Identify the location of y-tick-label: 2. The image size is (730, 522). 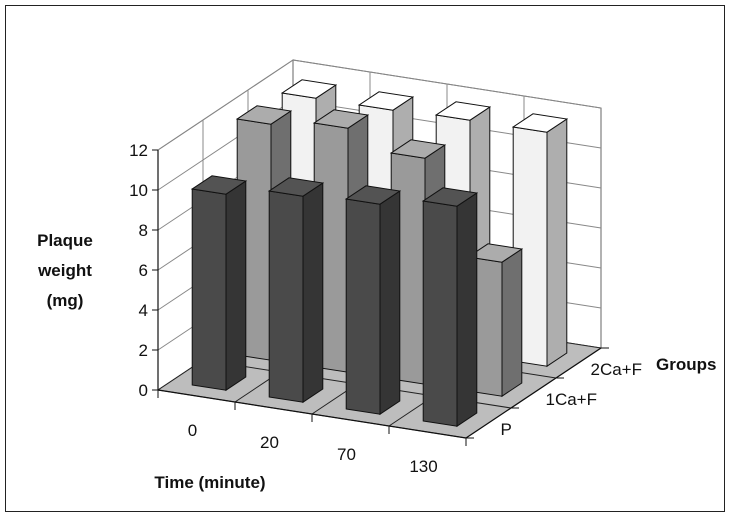
(143, 350).